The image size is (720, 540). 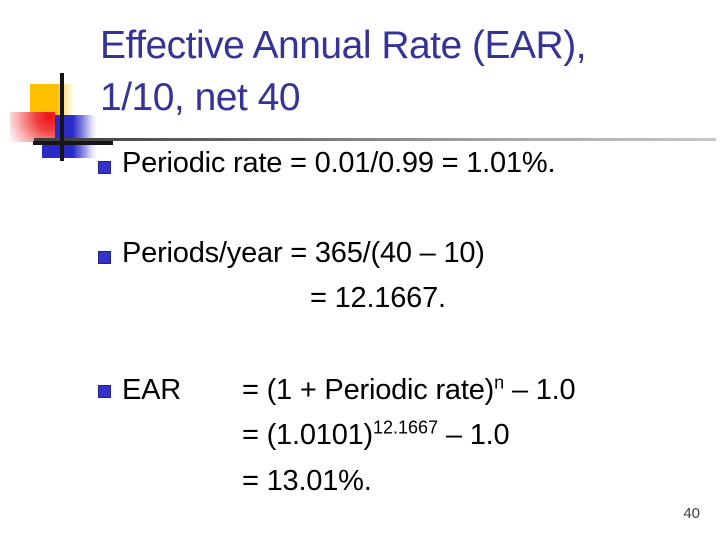 I want to click on ear-eq2-base: = (1.0101), so click(x=308, y=435).